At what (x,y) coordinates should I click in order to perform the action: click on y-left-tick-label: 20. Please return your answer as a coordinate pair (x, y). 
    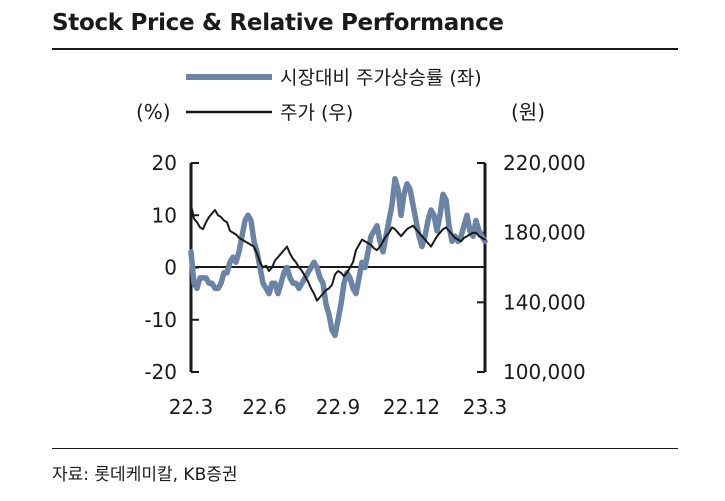
    Looking at the image, I should click on (164, 163).